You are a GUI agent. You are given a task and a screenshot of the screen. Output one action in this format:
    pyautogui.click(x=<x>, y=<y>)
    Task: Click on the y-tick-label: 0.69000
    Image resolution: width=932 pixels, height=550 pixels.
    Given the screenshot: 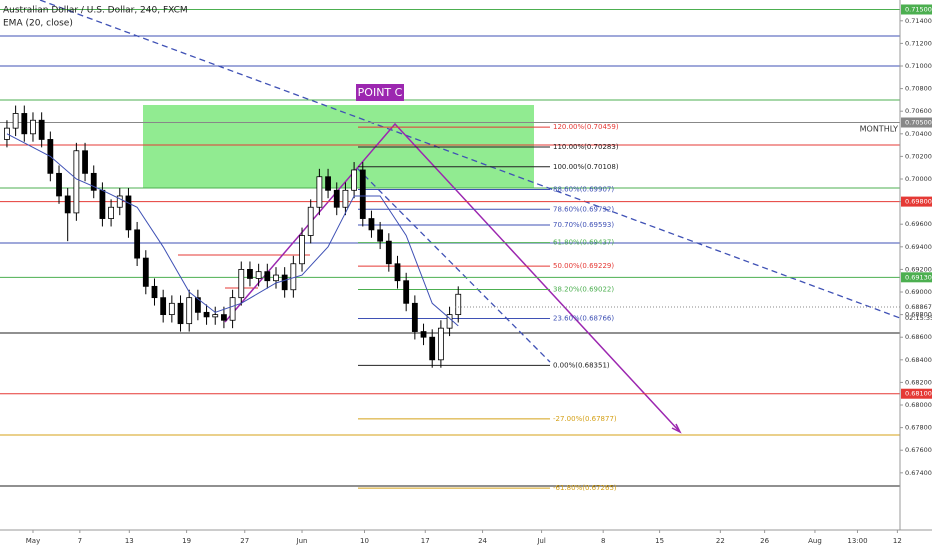 What is the action you would take?
    pyautogui.click(x=918, y=292)
    